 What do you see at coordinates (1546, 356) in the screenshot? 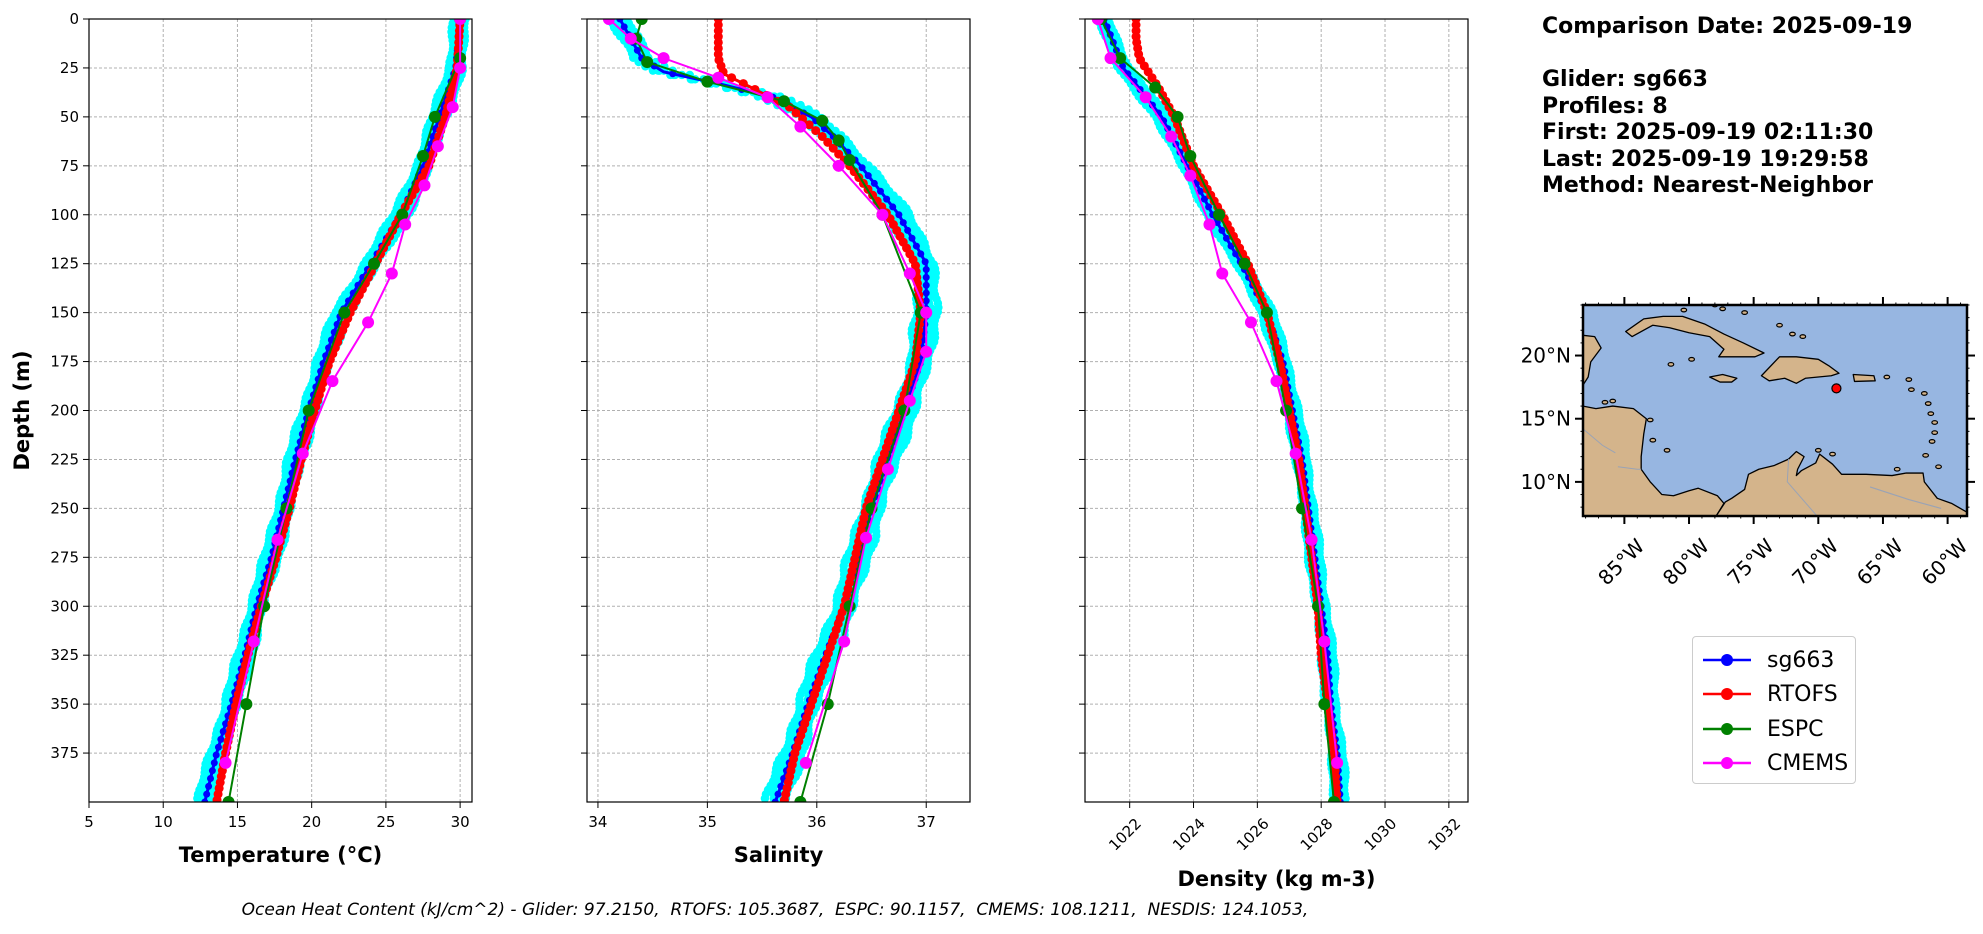
I see `map-lat-label: 20°N` at bounding box center [1546, 356].